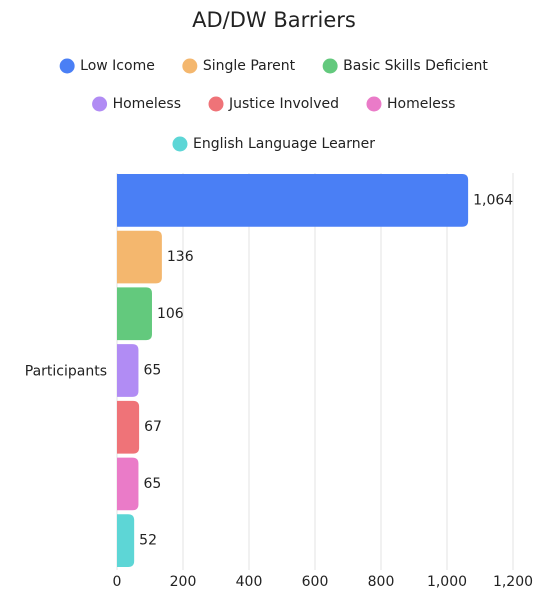 Image resolution: width=548 pixels, height=596 pixels. What do you see at coordinates (415, 66) in the screenshot?
I see `legend-label: Basic Skills Deficient` at bounding box center [415, 66].